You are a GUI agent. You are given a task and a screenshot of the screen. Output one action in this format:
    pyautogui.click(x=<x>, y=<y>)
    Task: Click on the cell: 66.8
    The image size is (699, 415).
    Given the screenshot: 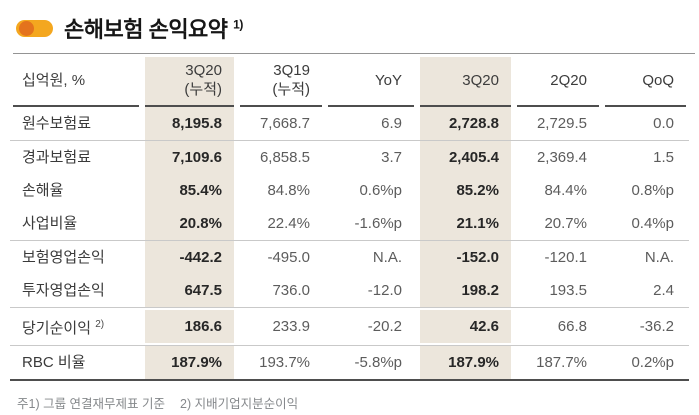 What is the action you would take?
    pyautogui.click(x=558, y=326)
    